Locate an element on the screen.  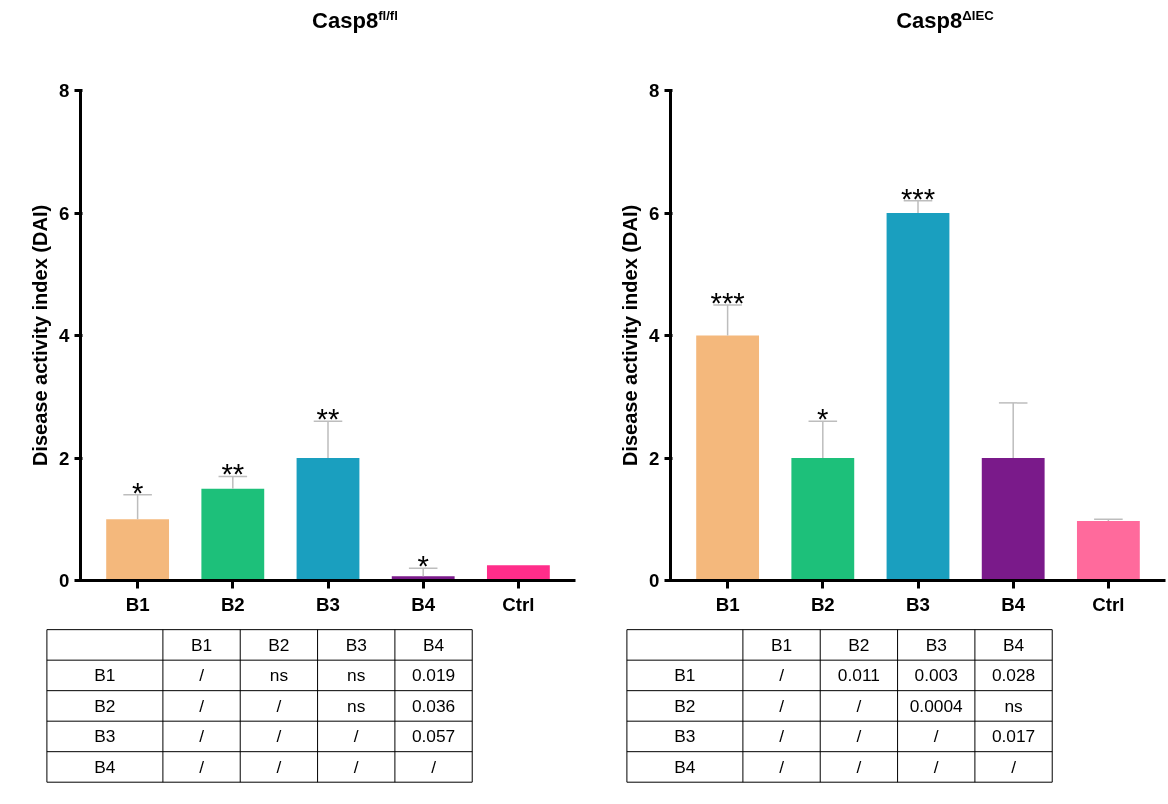
chart-title: Casp8$^{fl/fl}$ is located at coordinates (355, 20).